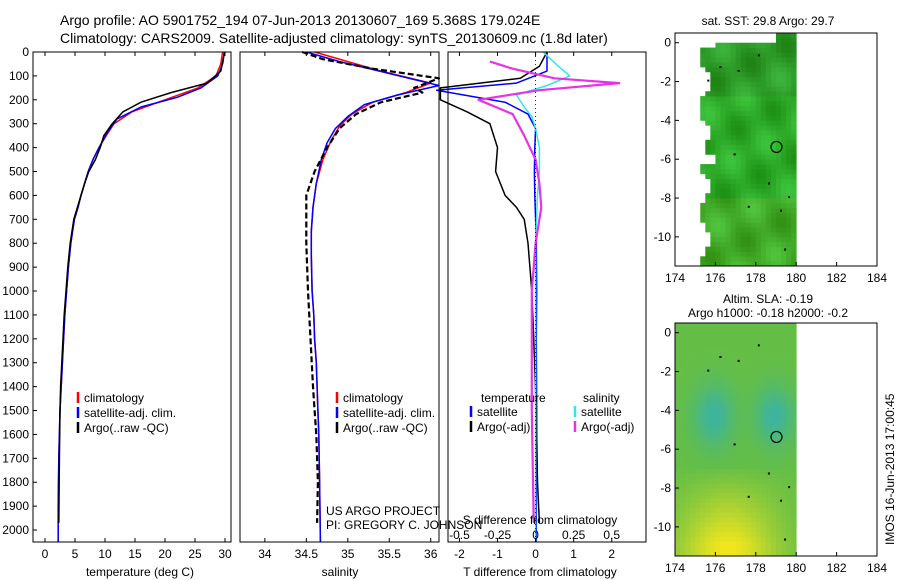 The height and width of the screenshot is (580, 900). Describe the element at coordinates (15, 506) in the screenshot. I see `temperature-ytick-label-19: 1900` at that location.